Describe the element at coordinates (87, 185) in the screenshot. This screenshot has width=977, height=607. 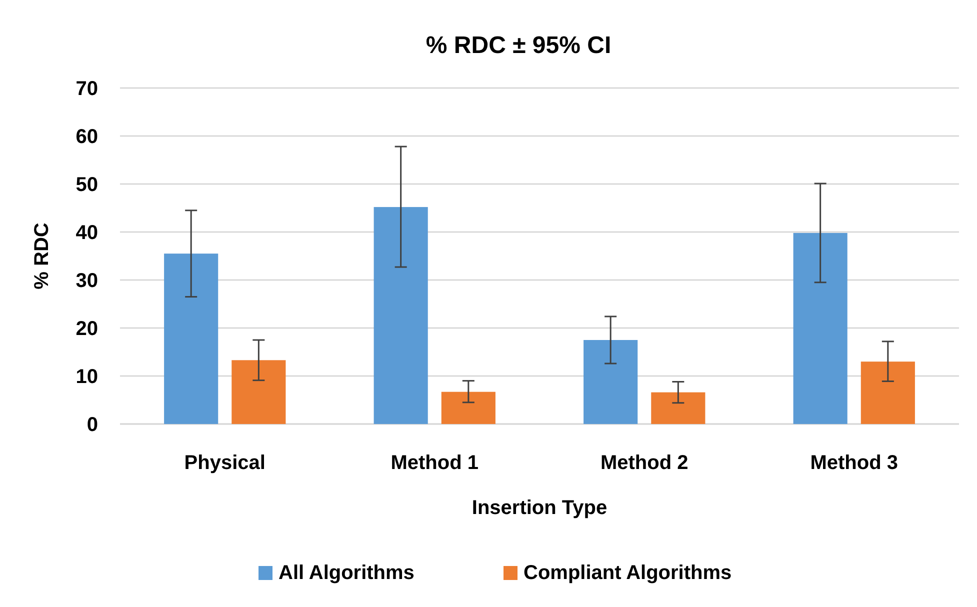
I see `y-tick-label: 50` at that location.